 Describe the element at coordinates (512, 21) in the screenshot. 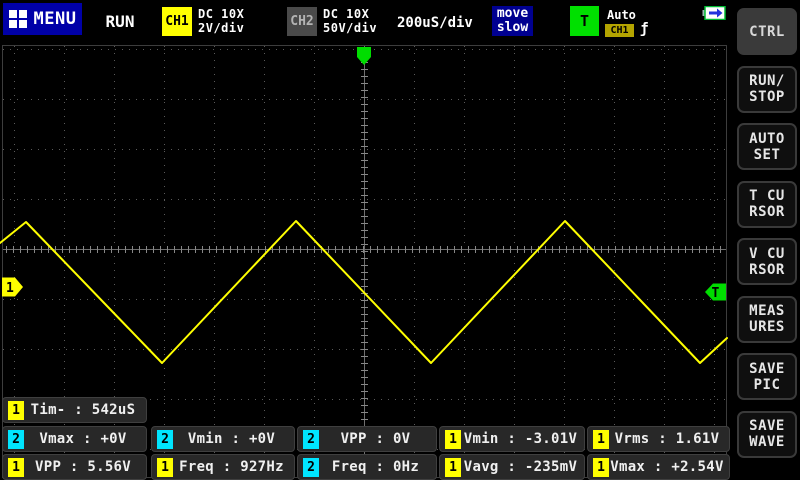

I see `move-mode-badge: move slow` at that location.